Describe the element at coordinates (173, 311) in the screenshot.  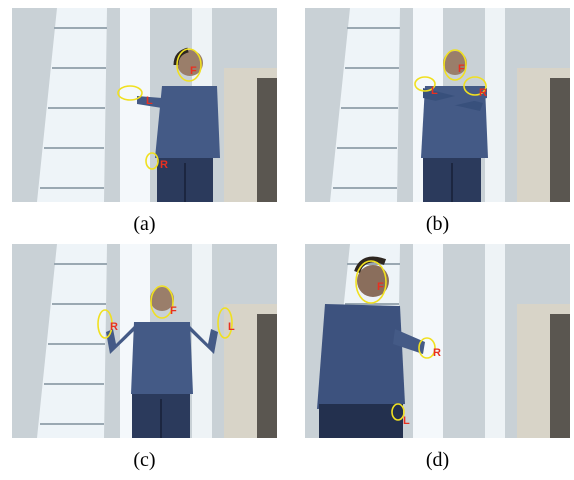
I see `face-label-c: F` at that location.